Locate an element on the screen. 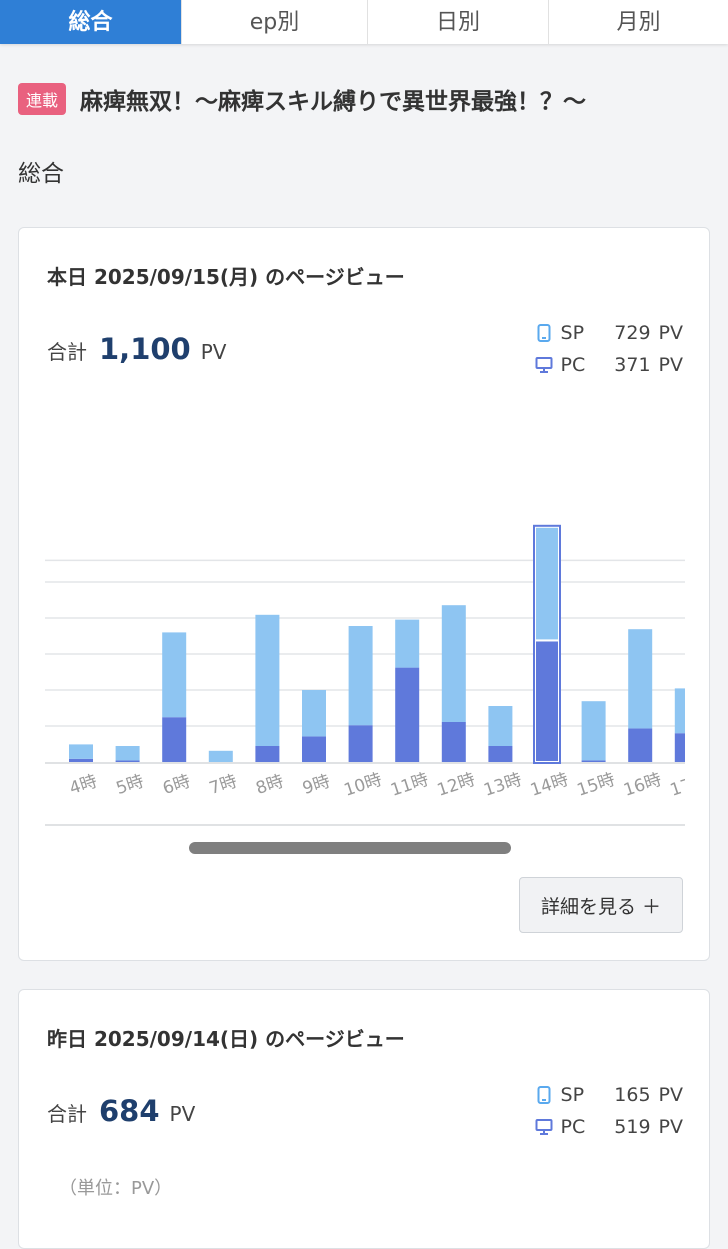 The width and height of the screenshot is (728, 1249). x-tick-label: 15時 is located at coordinates (596, 785).